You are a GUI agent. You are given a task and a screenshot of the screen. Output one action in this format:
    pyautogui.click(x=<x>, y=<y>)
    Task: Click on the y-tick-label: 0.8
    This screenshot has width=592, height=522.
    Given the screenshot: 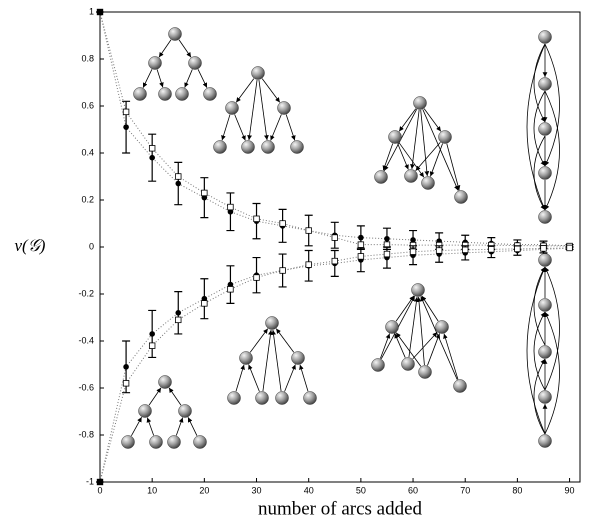 What is the action you would take?
    pyautogui.click(x=87, y=58)
    